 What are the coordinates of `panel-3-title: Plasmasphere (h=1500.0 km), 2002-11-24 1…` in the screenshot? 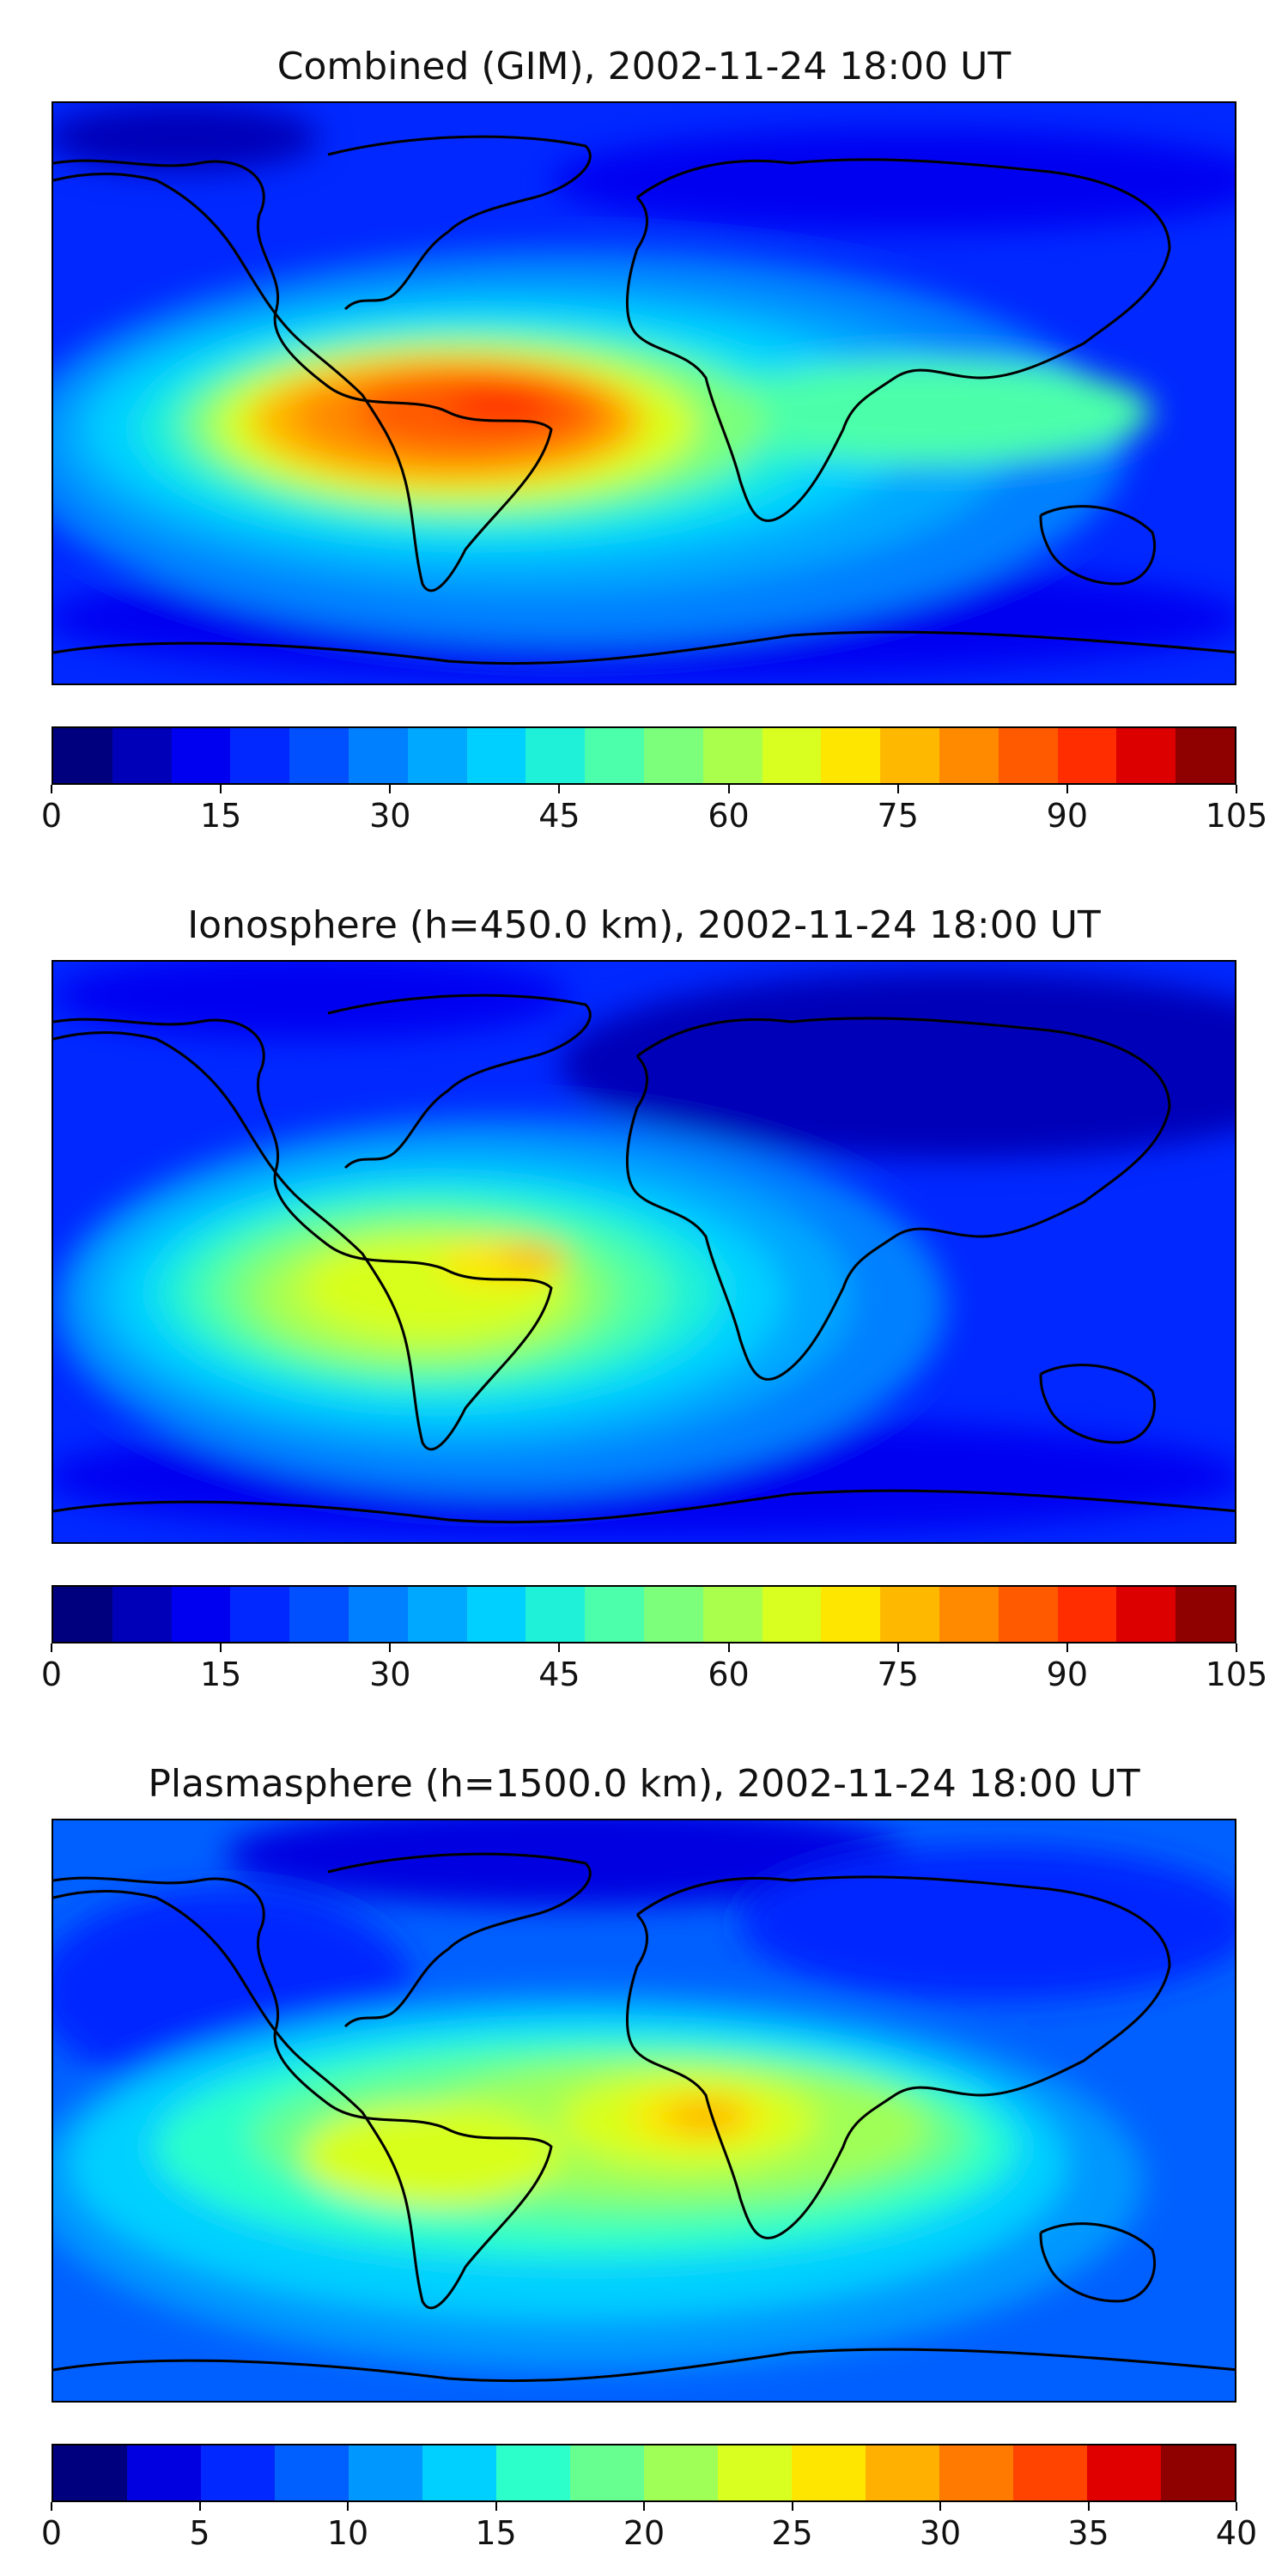 It's located at (644, 1784).